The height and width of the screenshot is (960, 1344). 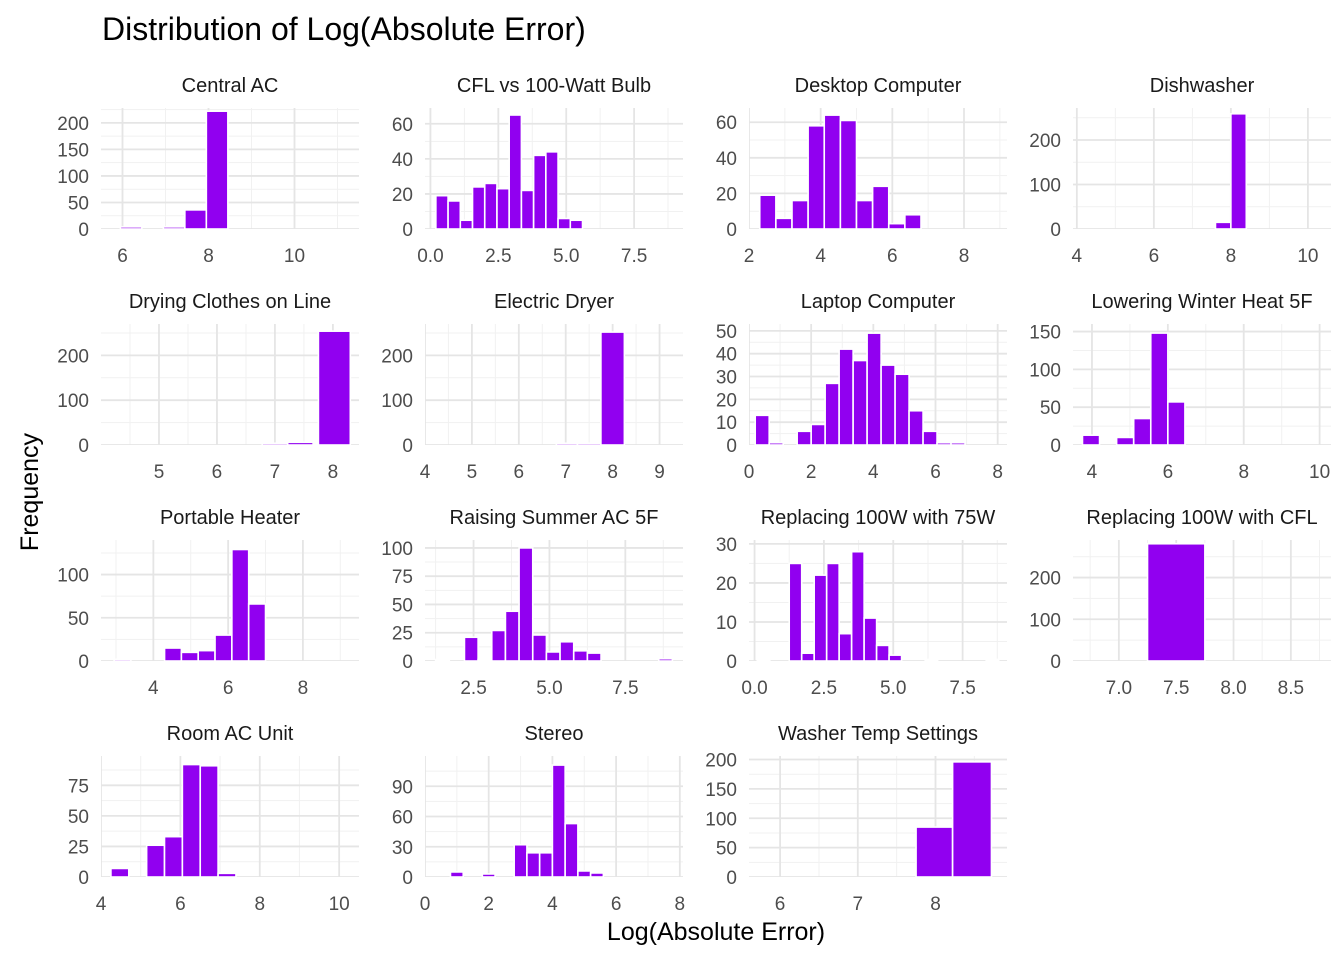 What do you see at coordinates (1291, 688) in the screenshot?
I see `x-tick-label: 8.5` at bounding box center [1291, 688].